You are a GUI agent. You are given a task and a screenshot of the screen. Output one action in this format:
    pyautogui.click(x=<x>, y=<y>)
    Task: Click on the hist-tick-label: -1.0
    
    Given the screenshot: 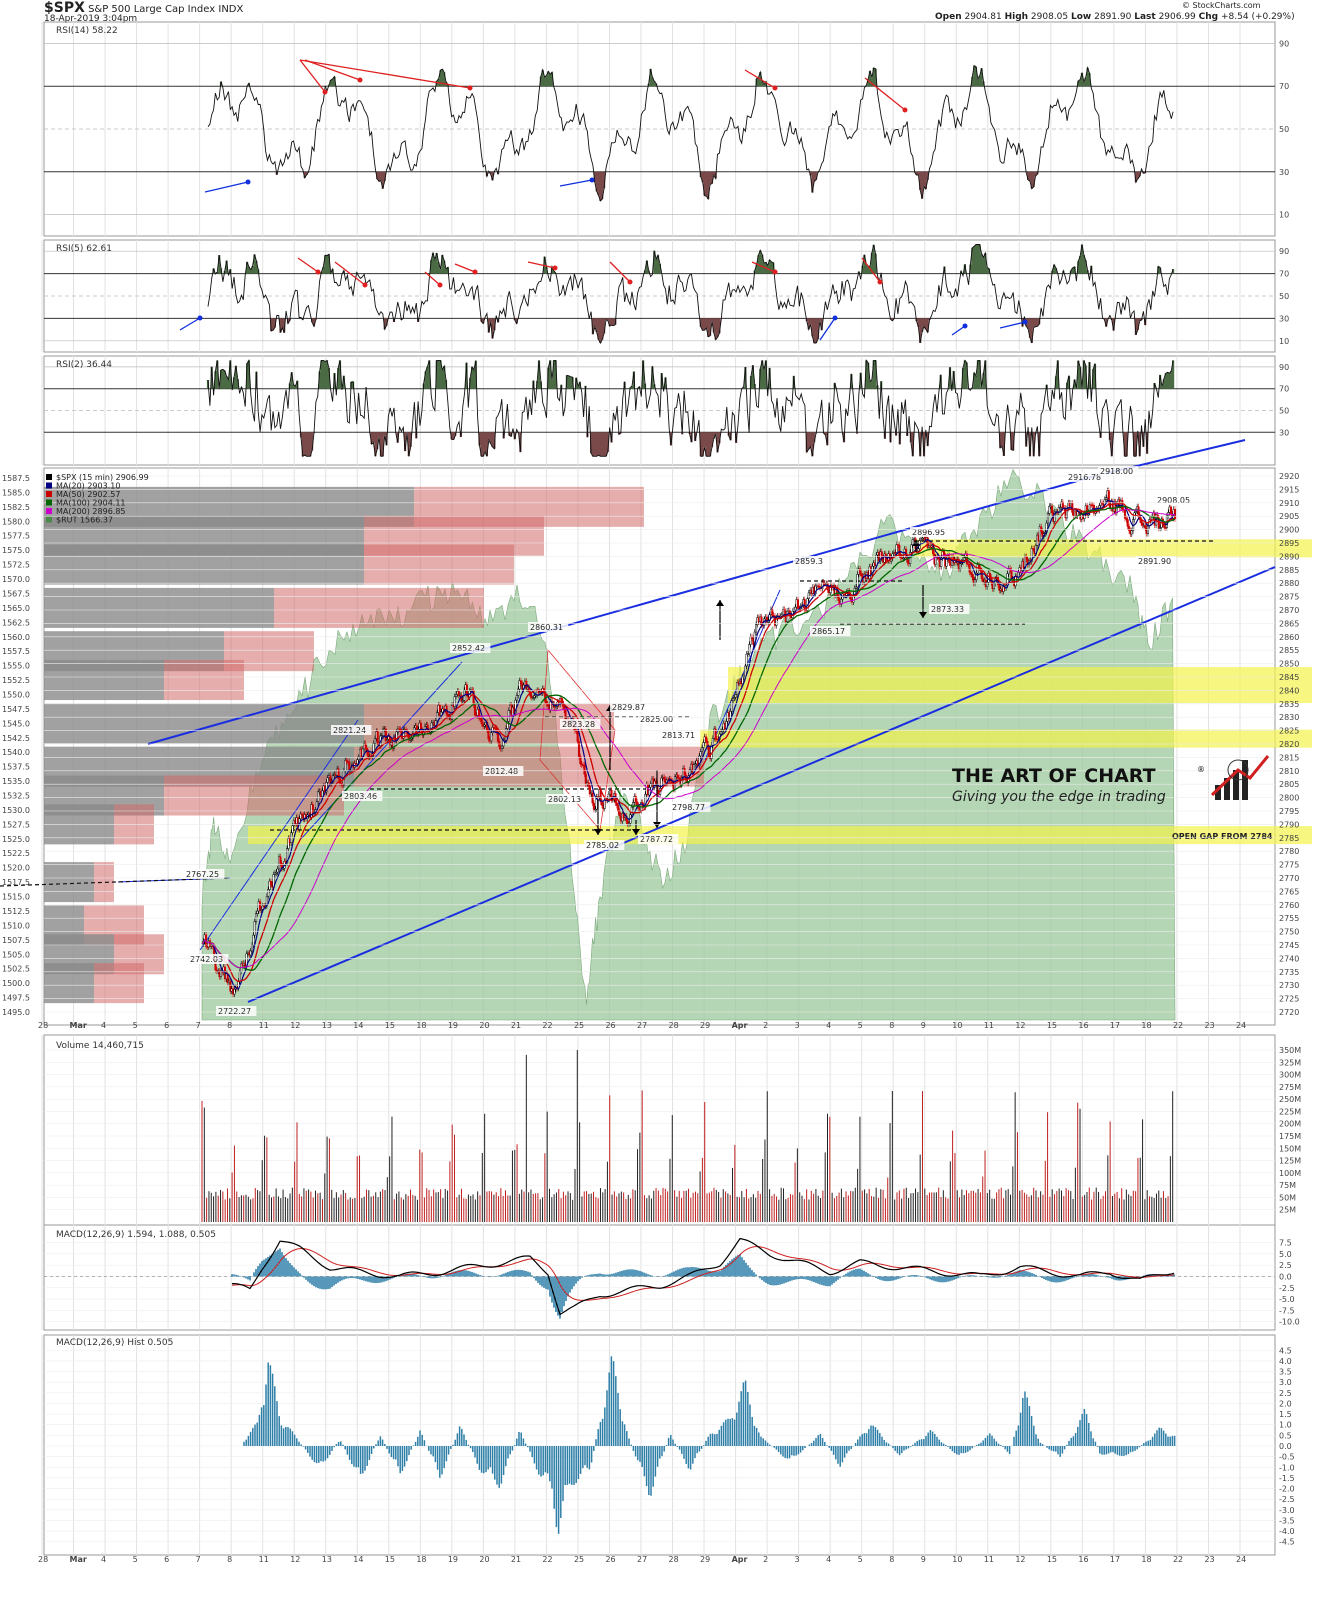 What is the action you would take?
    pyautogui.click(x=1287, y=1467)
    